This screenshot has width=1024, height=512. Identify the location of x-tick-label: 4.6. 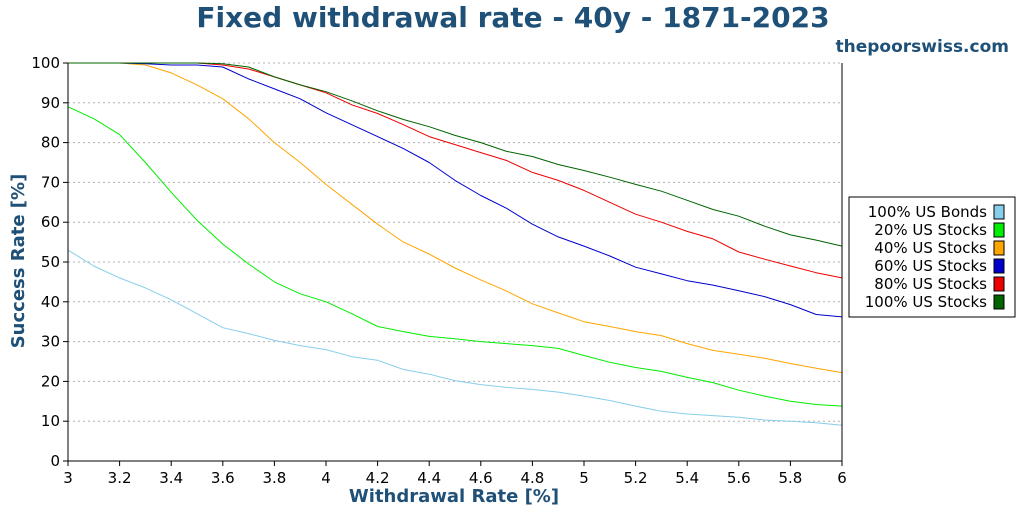
(481, 478).